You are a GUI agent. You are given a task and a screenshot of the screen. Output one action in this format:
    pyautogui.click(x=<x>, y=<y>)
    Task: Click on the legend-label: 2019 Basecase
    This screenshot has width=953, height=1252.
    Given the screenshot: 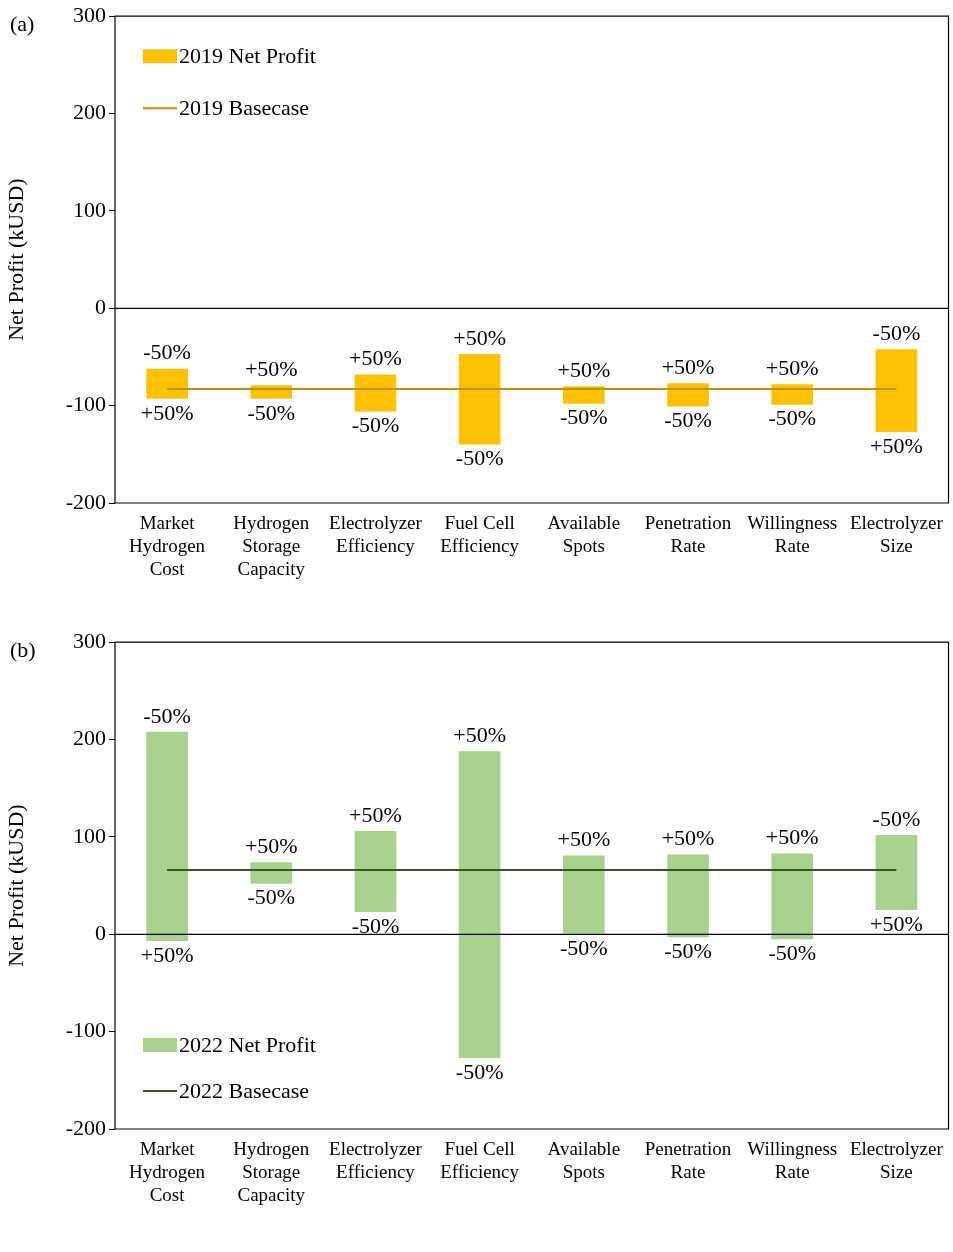 What is the action you would take?
    pyautogui.click(x=244, y=107)
    